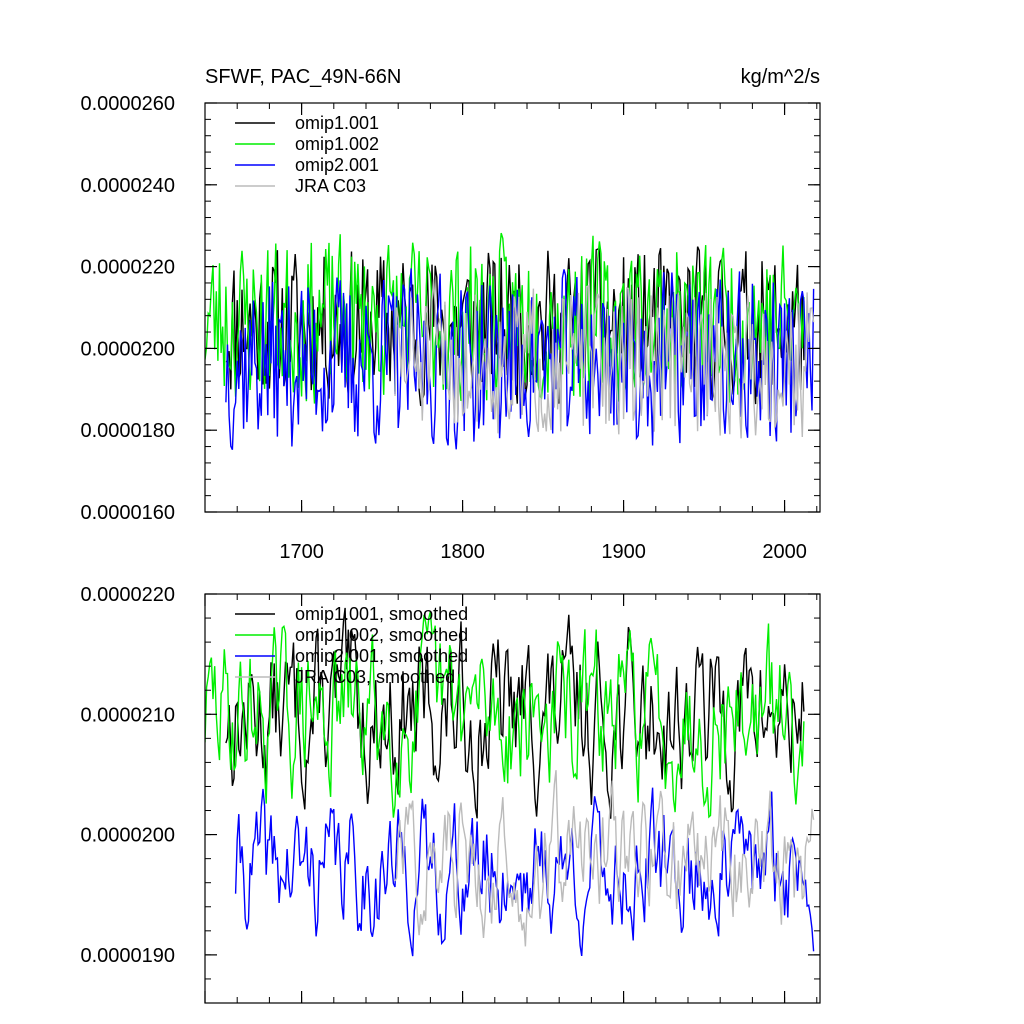 The image size is (1024, 1024). Describe the element at coordinates (127, 104) in the screenshot. I see `y-tick-label: 0.0000260` at that location.